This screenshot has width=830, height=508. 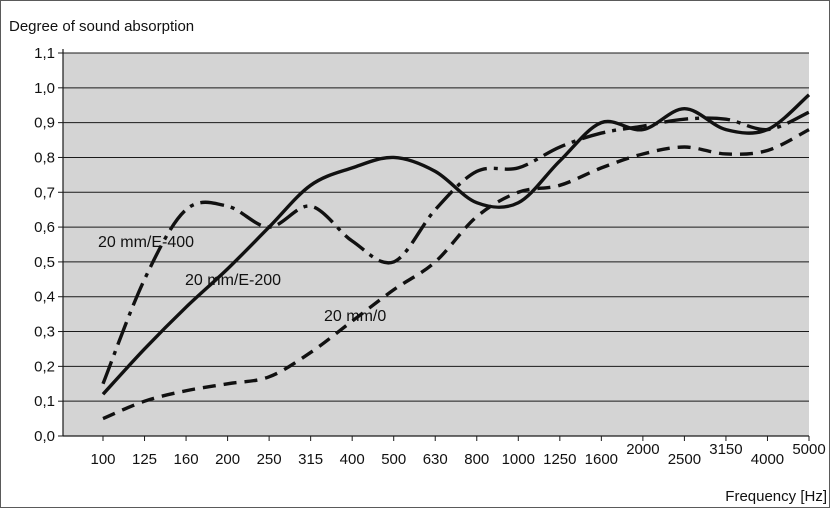 What do you see at coordinates (559, 459) in the screenshot?
I see `x-tick-label: 1250` at bounding box center [559, 459].